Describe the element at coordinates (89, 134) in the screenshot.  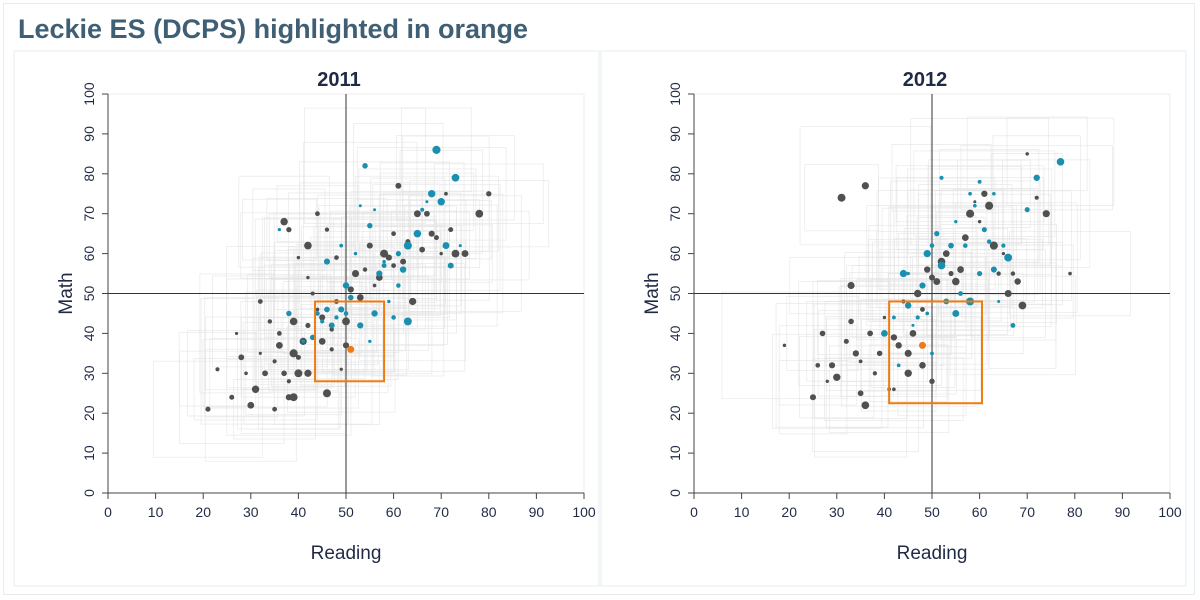
I see `y-tick-label: 90` at that location.